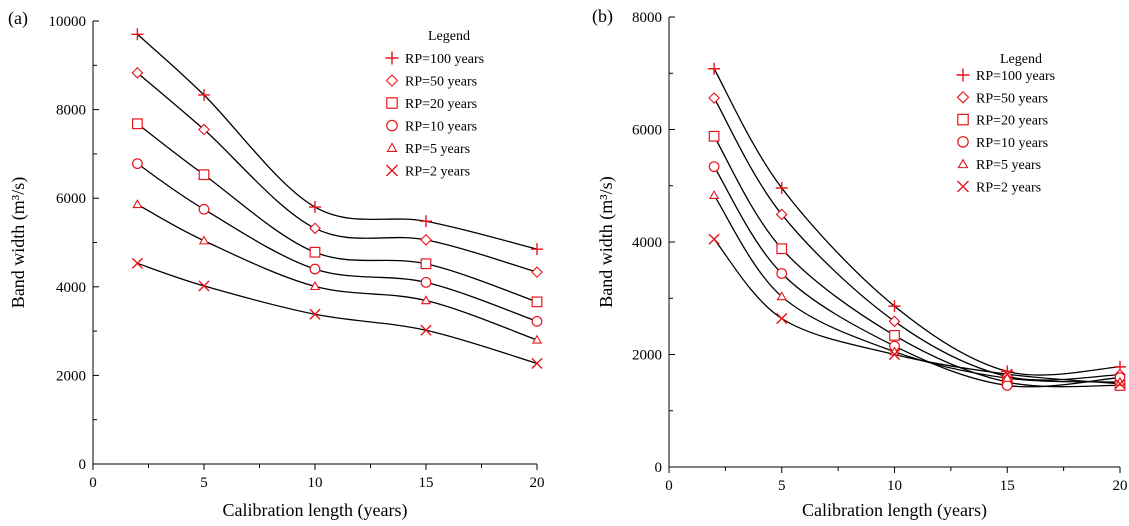 This screenshot has height=526, width=1129. Describe the element at coordinates (315, 483) in the screenshot. I see `x-tick-label: 10` at that location.